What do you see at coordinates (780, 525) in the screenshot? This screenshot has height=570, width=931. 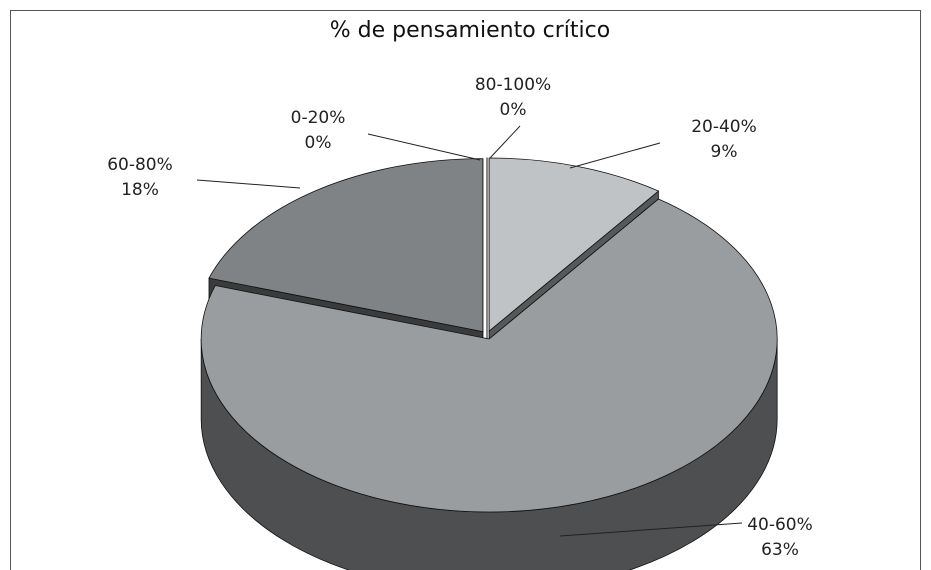 I see `slice-label: 40-60%` at bounding box center [780, 525].